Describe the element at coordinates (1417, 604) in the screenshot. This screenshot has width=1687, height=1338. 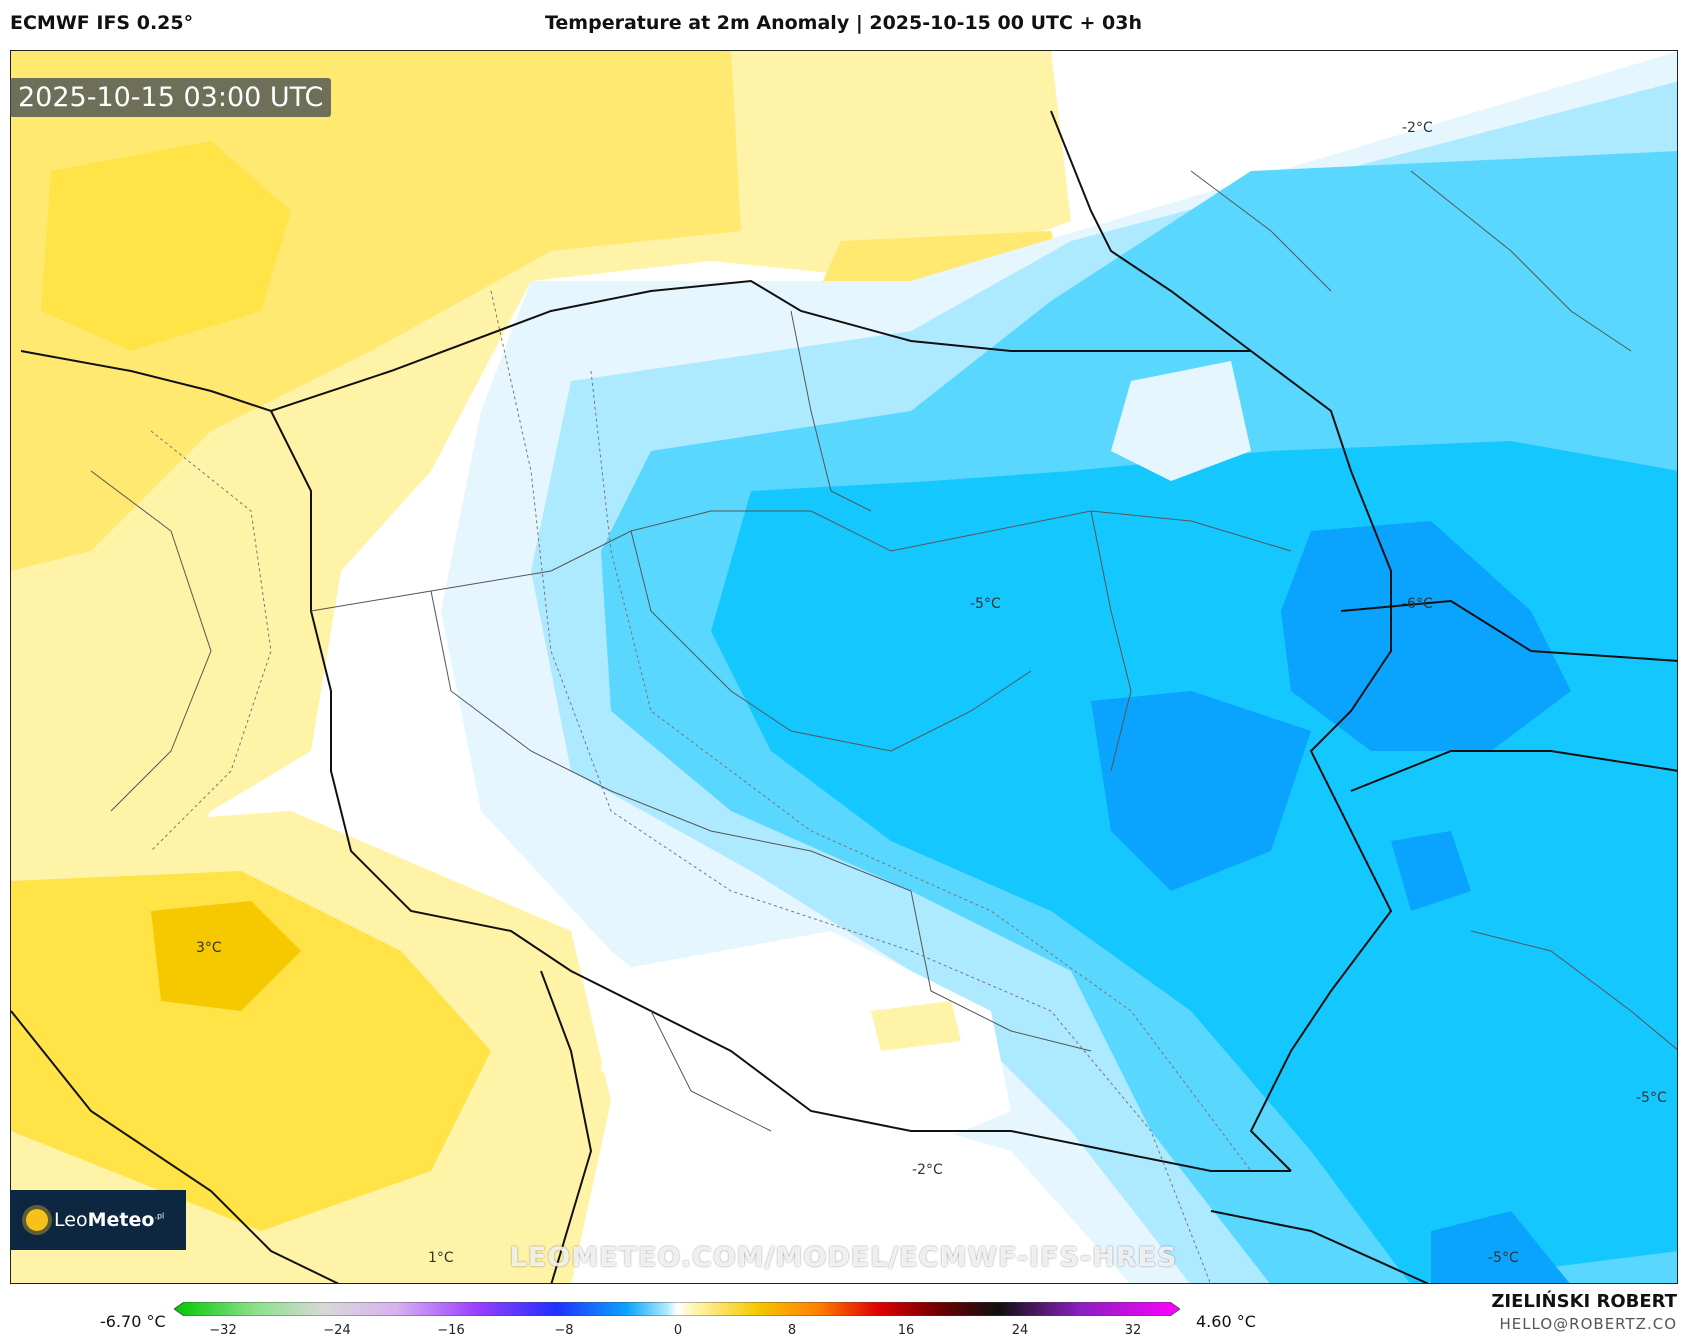
I see `contour-label: -6°C` at that location.